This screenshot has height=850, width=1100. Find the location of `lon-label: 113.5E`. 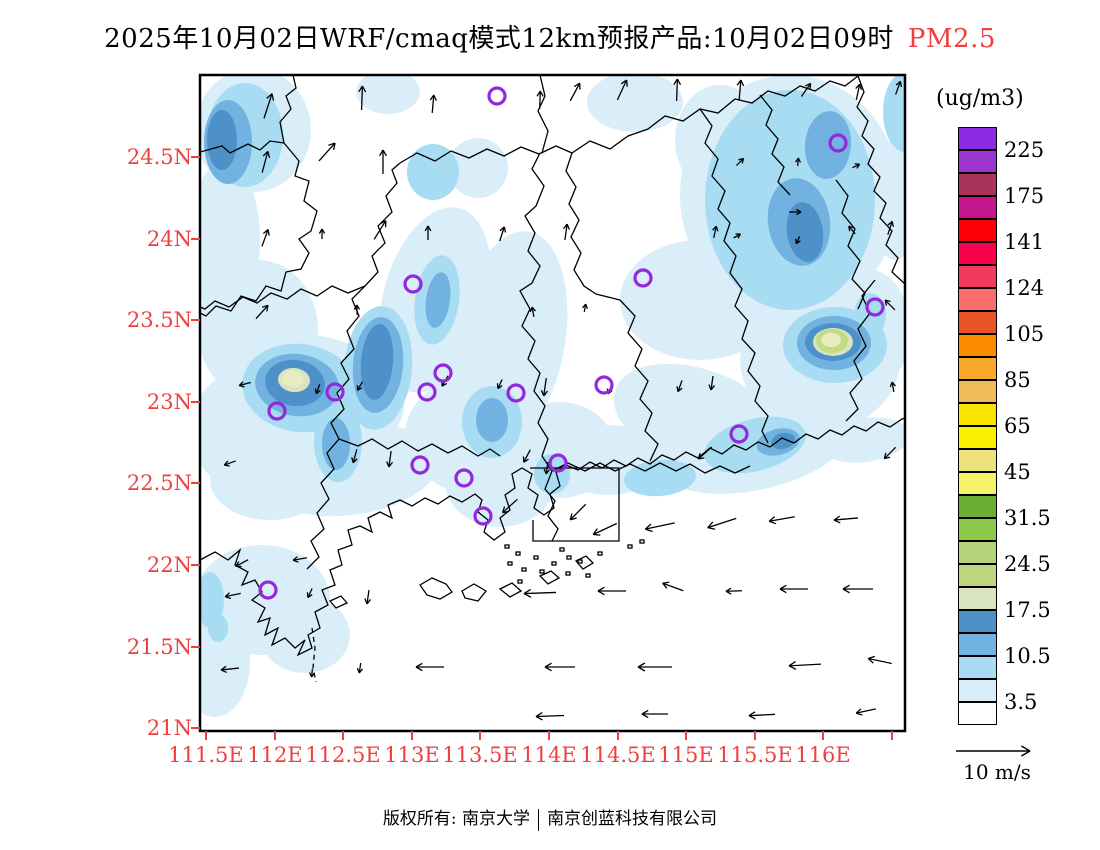

lon-label: 113.5E is located at coordinates (480, 755).